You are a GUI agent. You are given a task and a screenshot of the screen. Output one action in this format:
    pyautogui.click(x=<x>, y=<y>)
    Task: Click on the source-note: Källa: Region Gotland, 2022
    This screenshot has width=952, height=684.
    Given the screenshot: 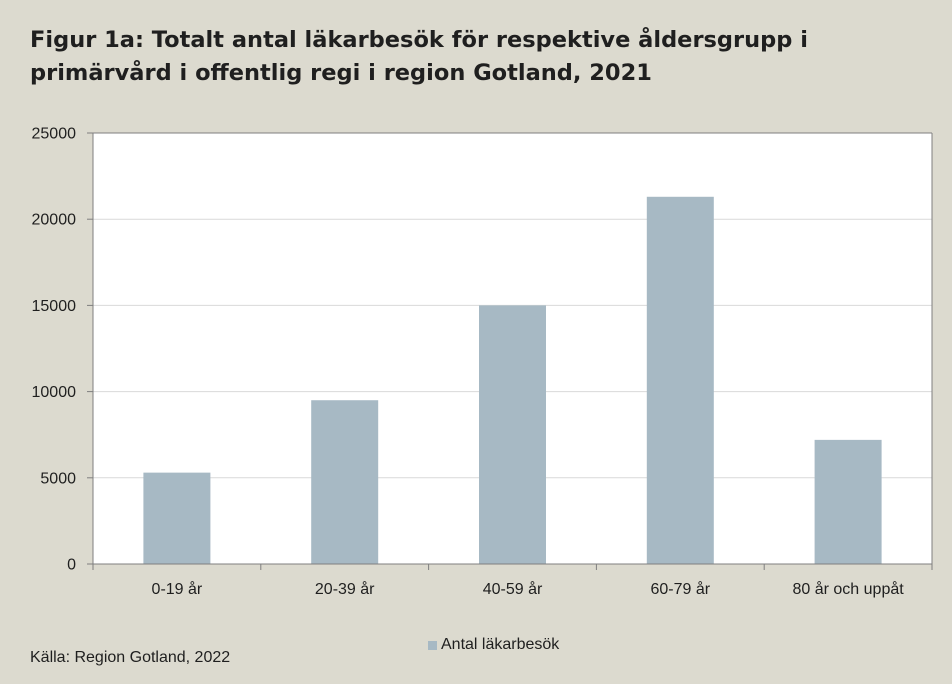 What is the action you would take?
    pyautogui.click(x=130, y=657)
    